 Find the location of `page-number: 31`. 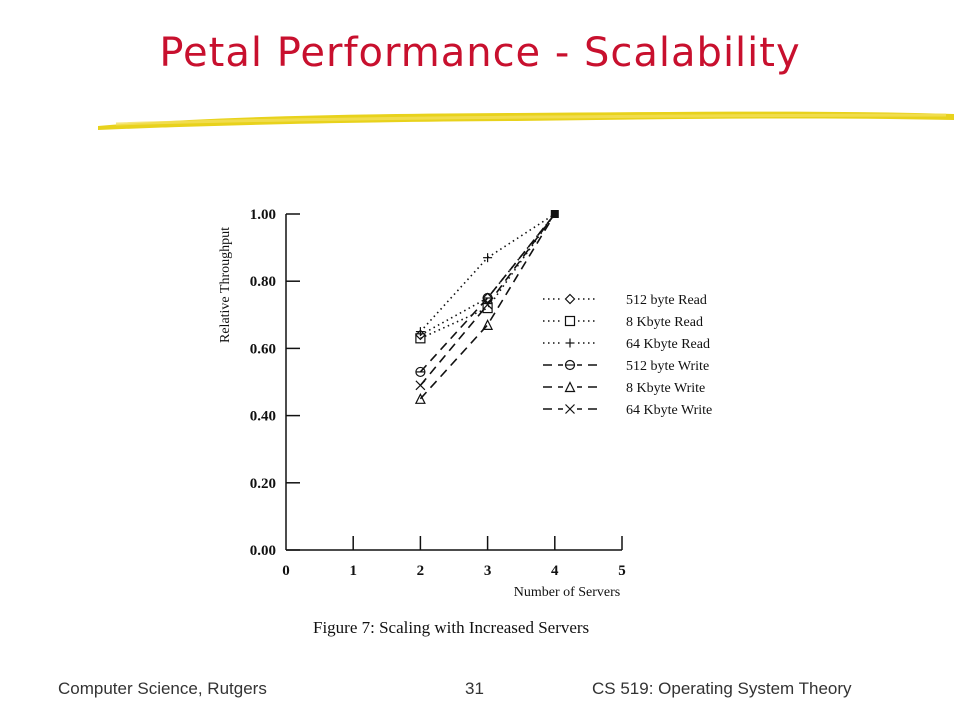

page-number: 31 is located at coordinates (474, 688).